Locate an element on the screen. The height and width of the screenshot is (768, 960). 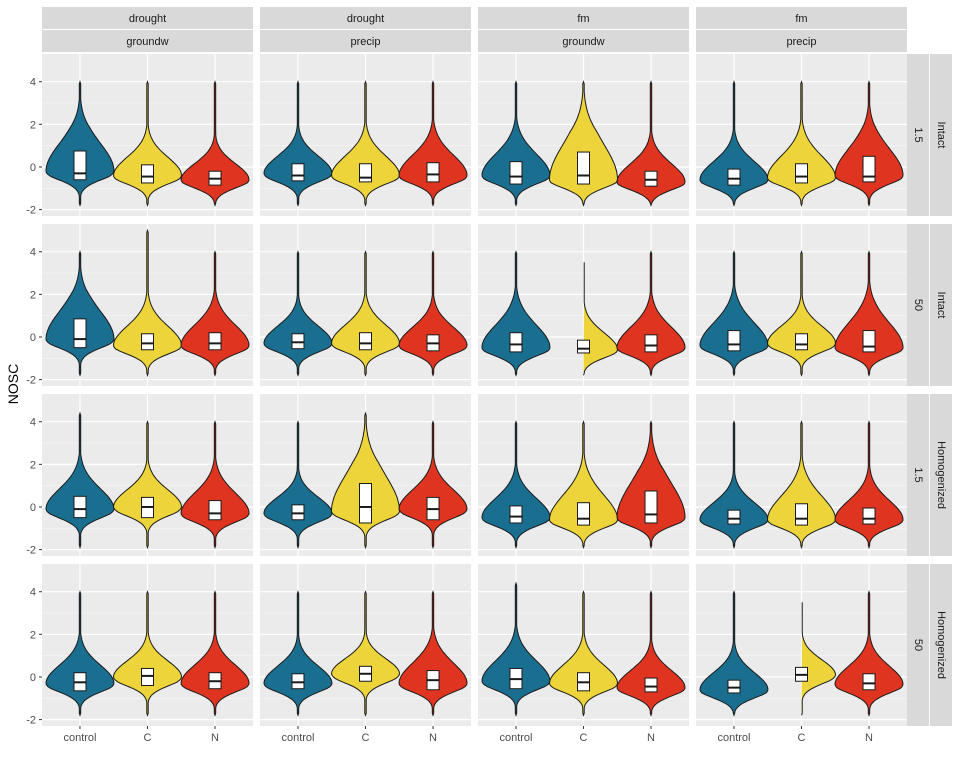
column-strip-top: drought is located at coordinates (365, 19).